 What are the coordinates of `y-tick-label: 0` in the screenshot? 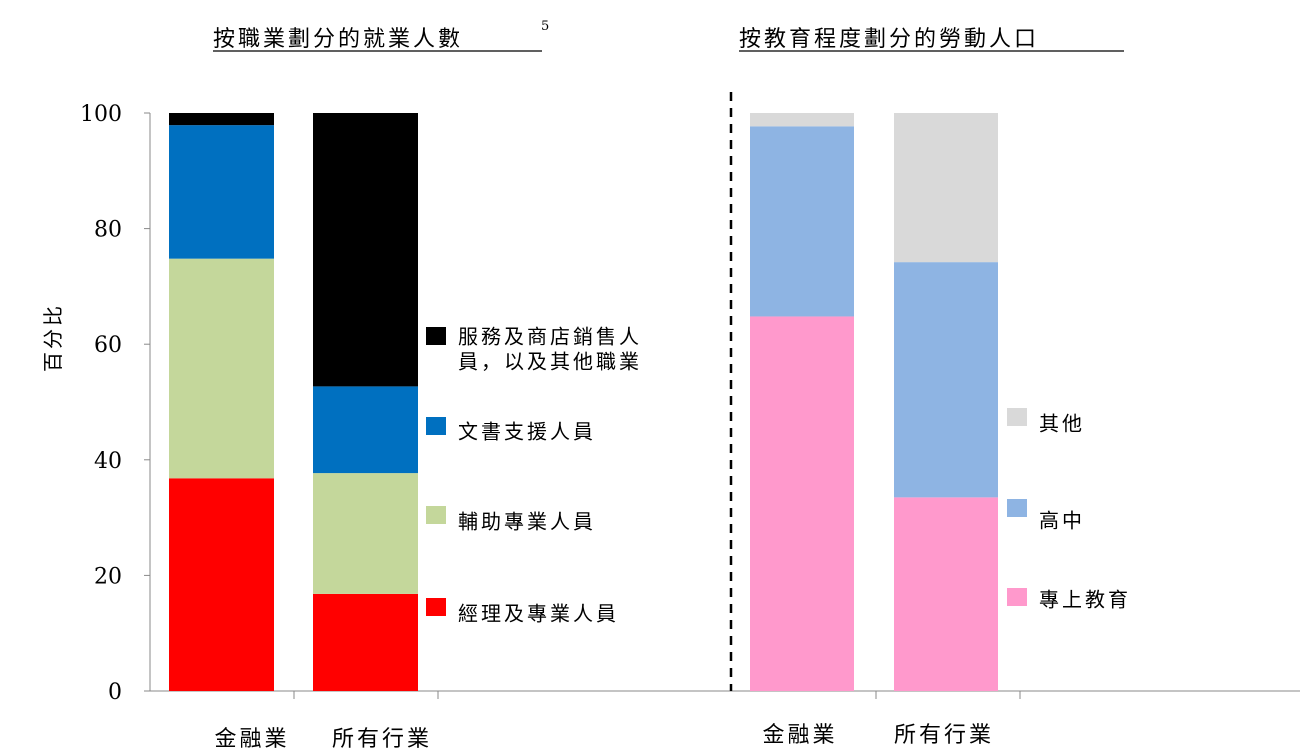 It's located at (115, 692).